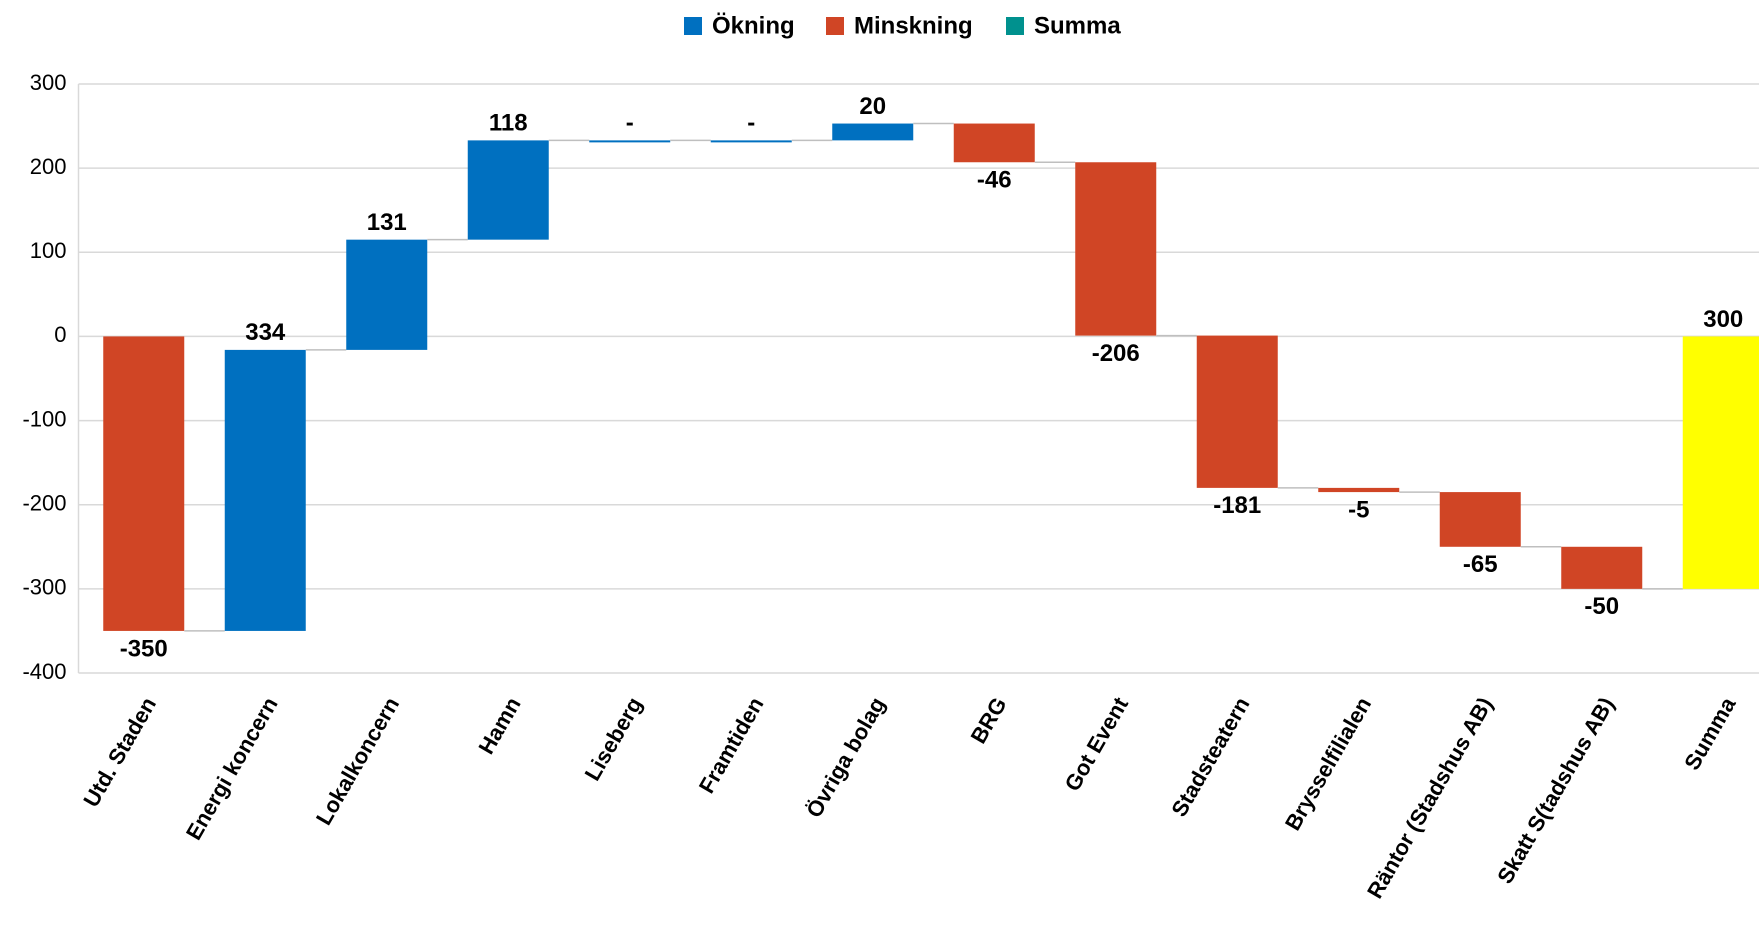 The image size is (1759, 940). What do you see at coordinates (48, 250) in the screenshot?
I see `y-tick-label: 100` at bounding box center [48, 250].